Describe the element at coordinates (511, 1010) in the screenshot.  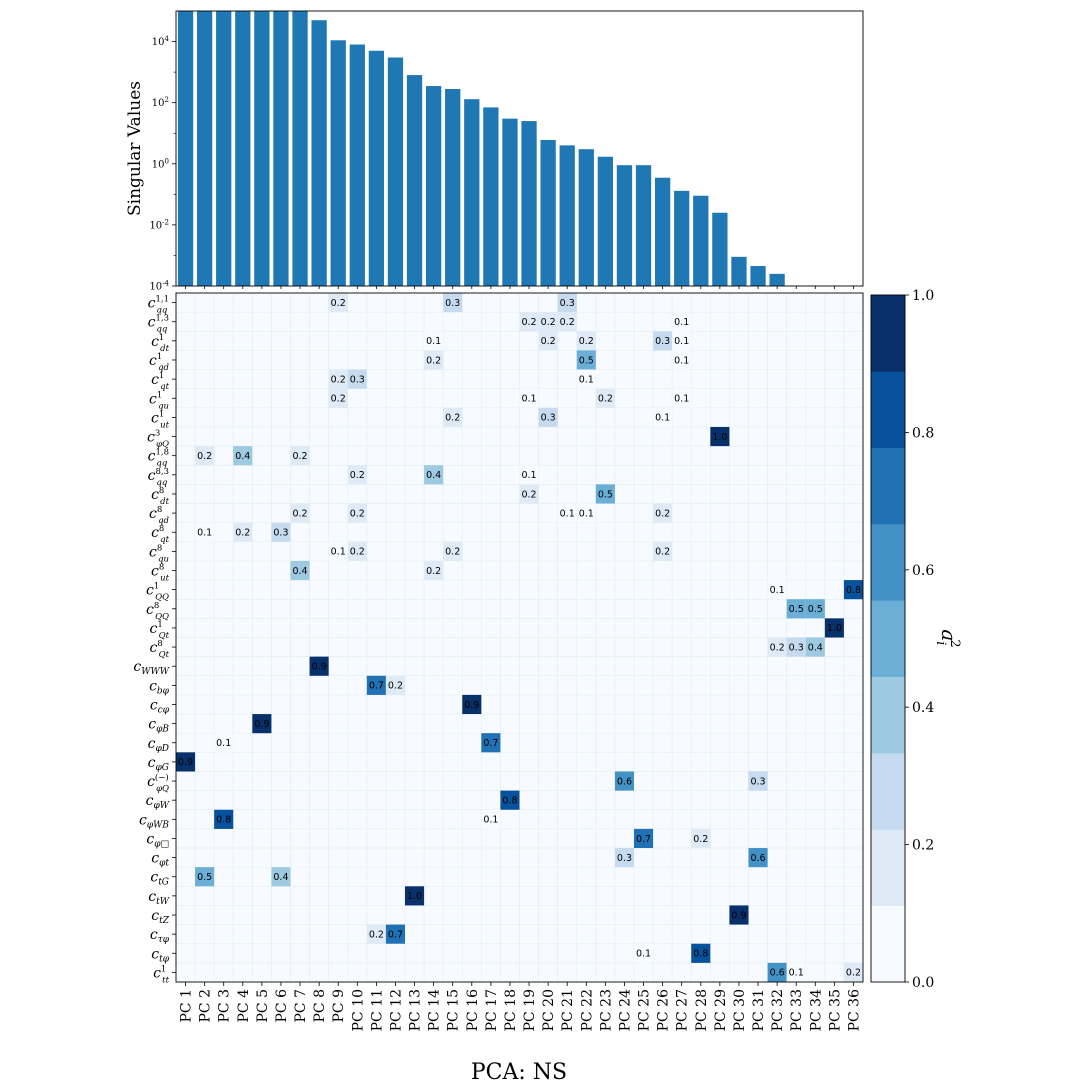
I see `heatmap-x-tick-label: PC 18` at that location.